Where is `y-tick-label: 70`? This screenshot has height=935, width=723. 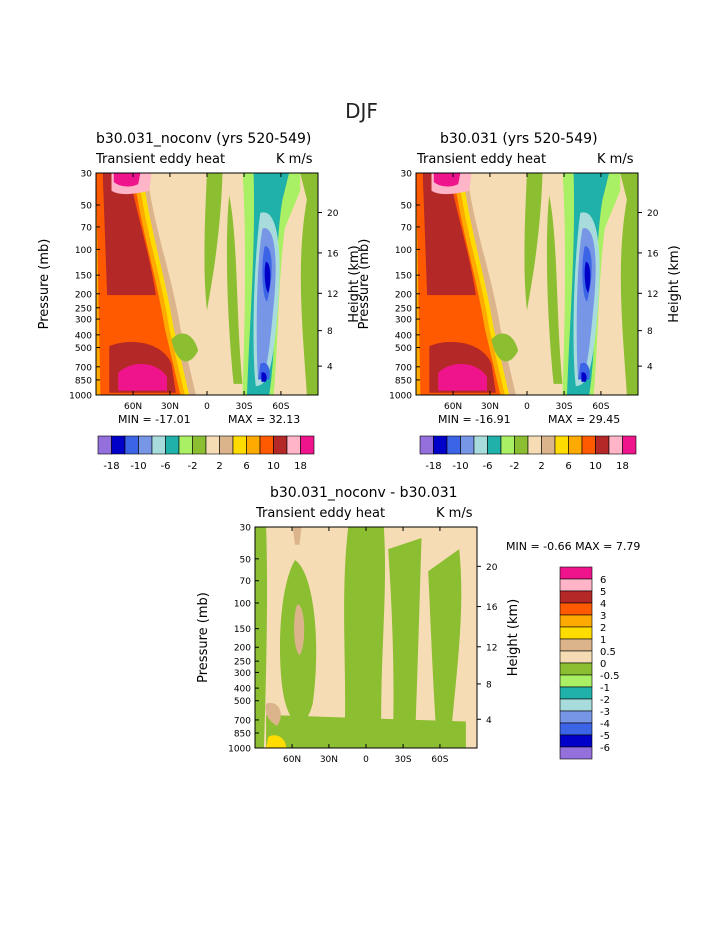
y-tick-label: 70 is located at coordinates (87, 228).